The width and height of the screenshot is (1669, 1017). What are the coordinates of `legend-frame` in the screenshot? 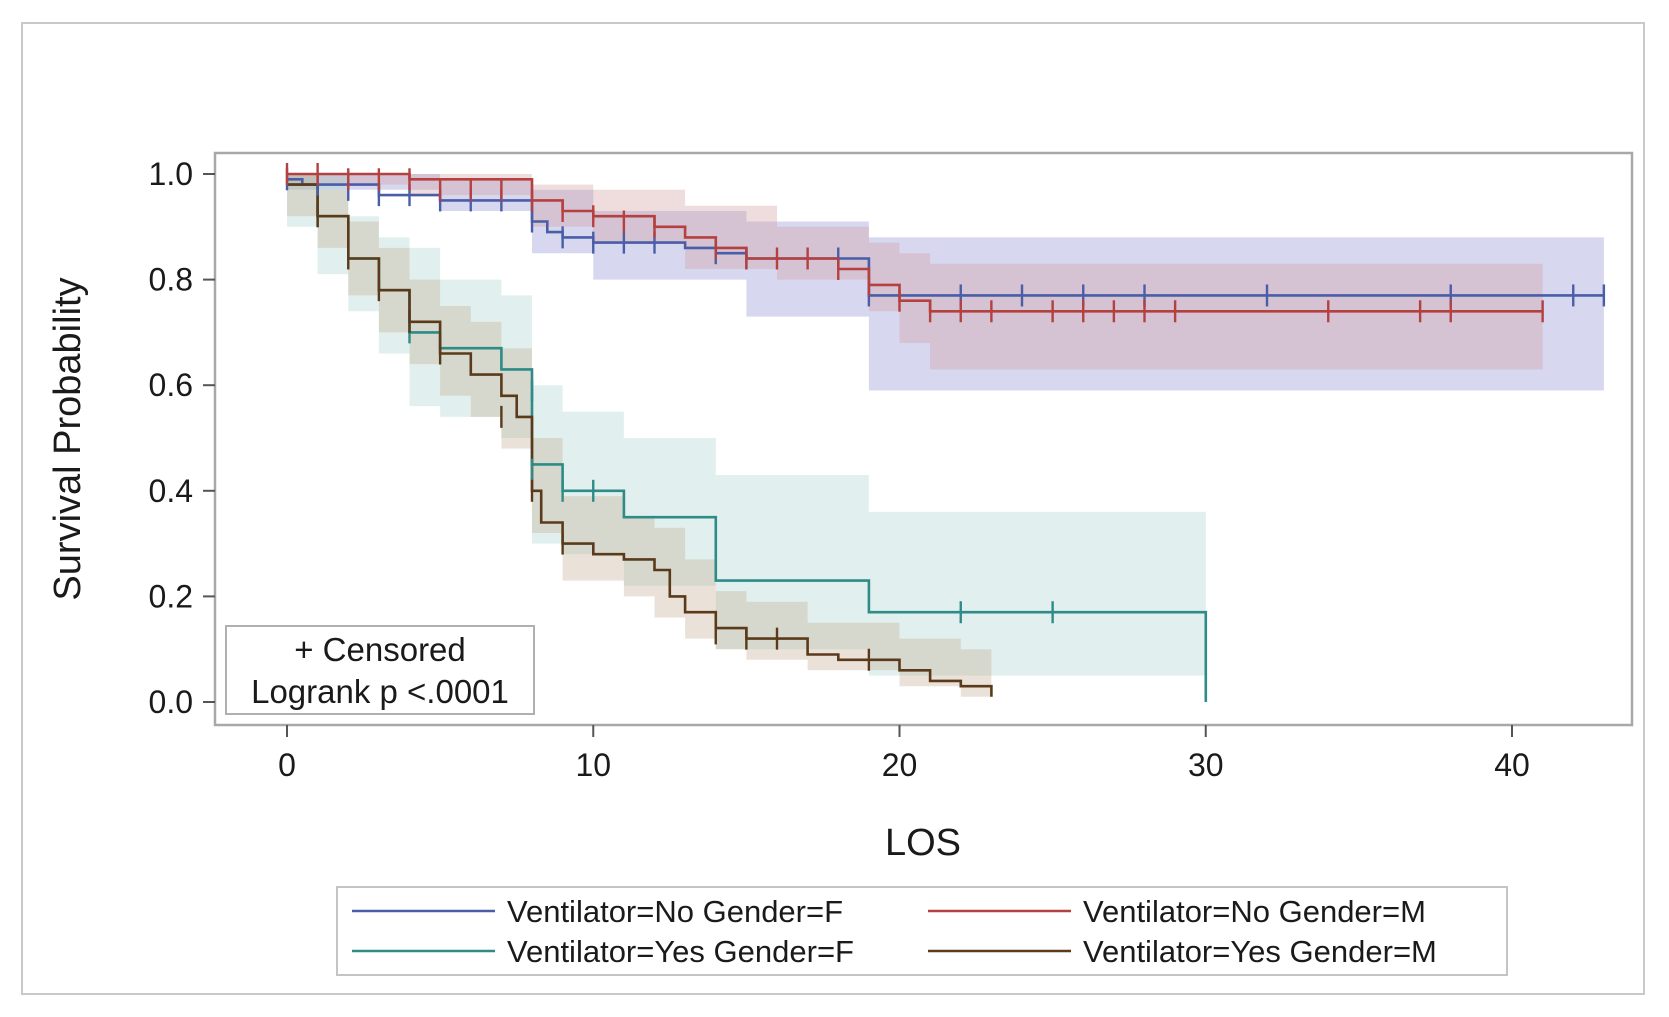 It's located at (922, 931).